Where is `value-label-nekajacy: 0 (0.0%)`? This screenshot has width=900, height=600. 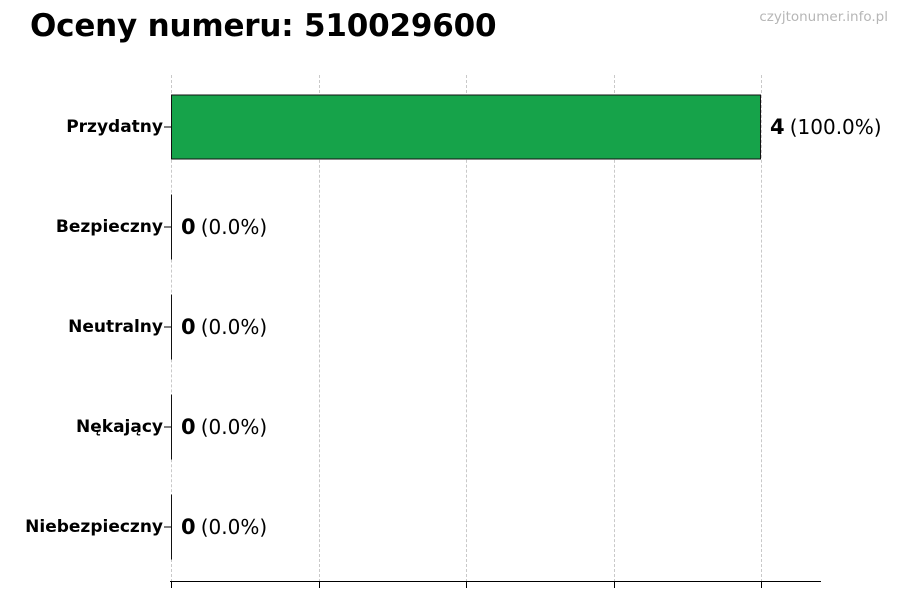
value-label-nekajacy: 0 (0.0%) is located at coordinates (224, 427).